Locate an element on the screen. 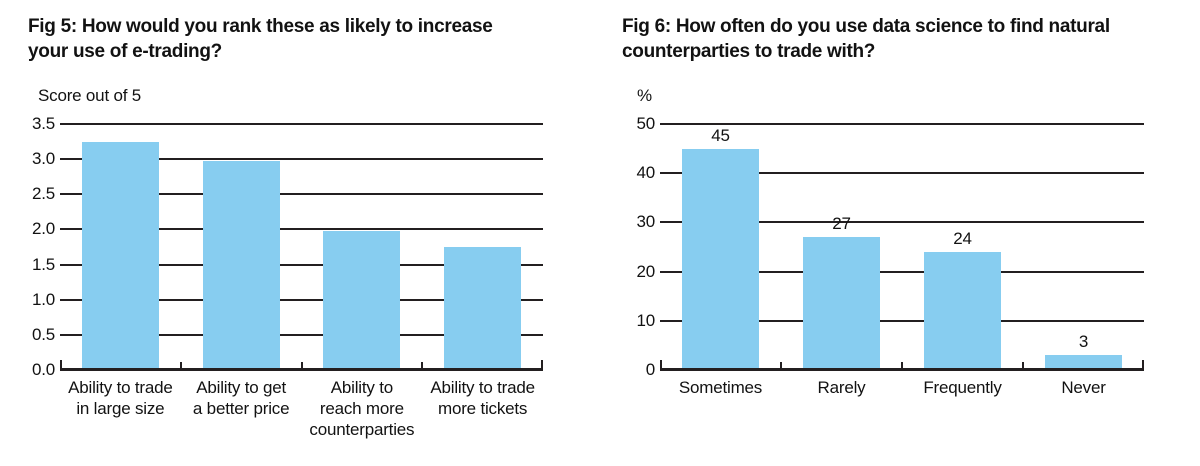 The height and width of the screenshot is (466, 1200). category-label-line: Ability to get is located at coordinates (241, 387).